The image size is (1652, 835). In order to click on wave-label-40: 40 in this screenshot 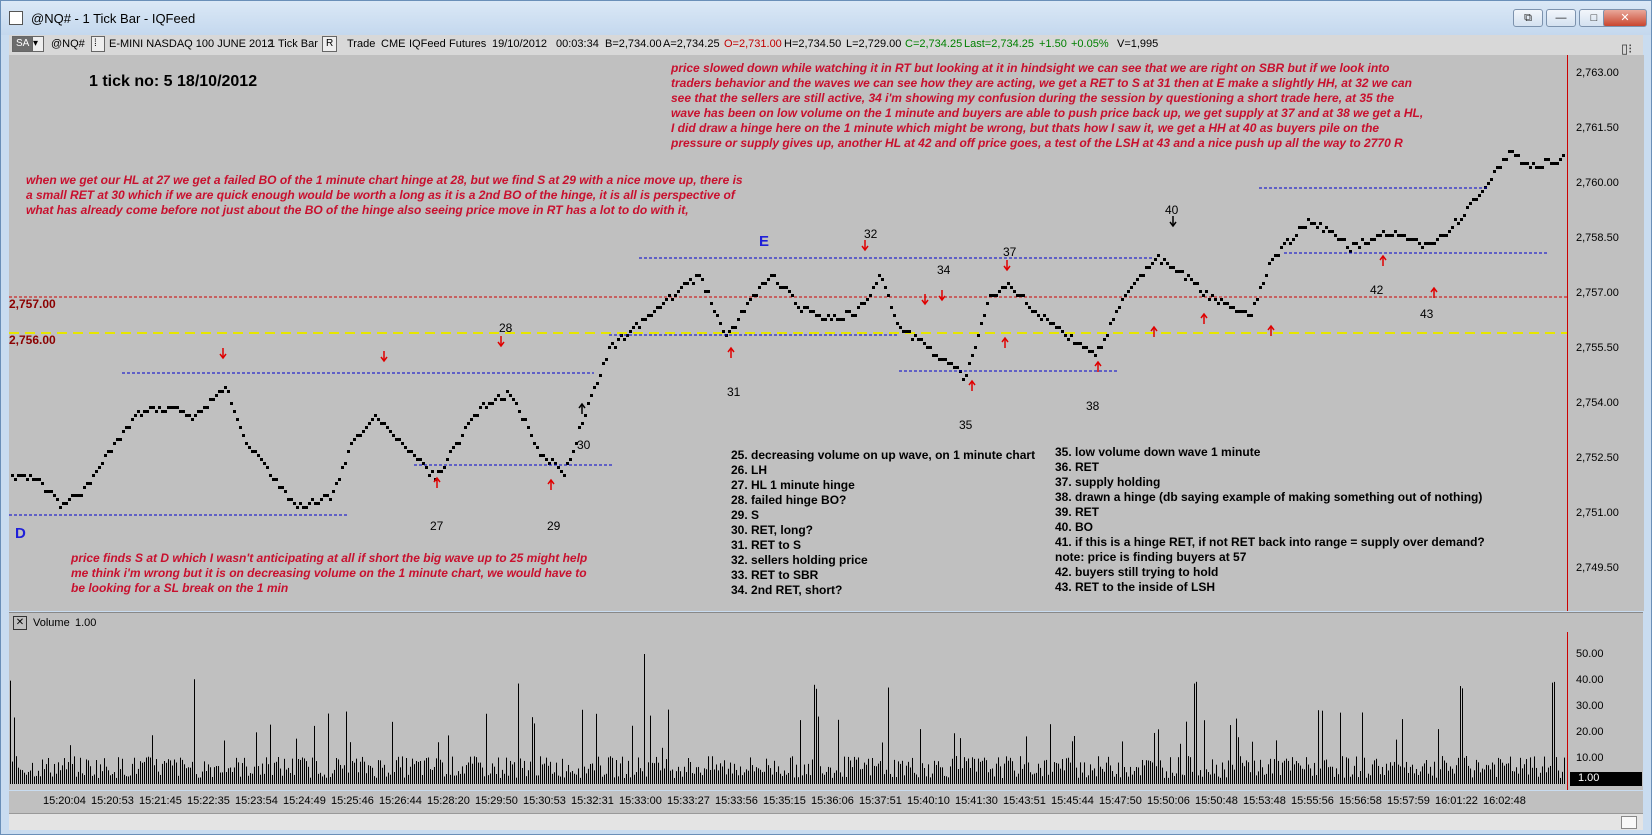, I will do `click(1172, 210)`.